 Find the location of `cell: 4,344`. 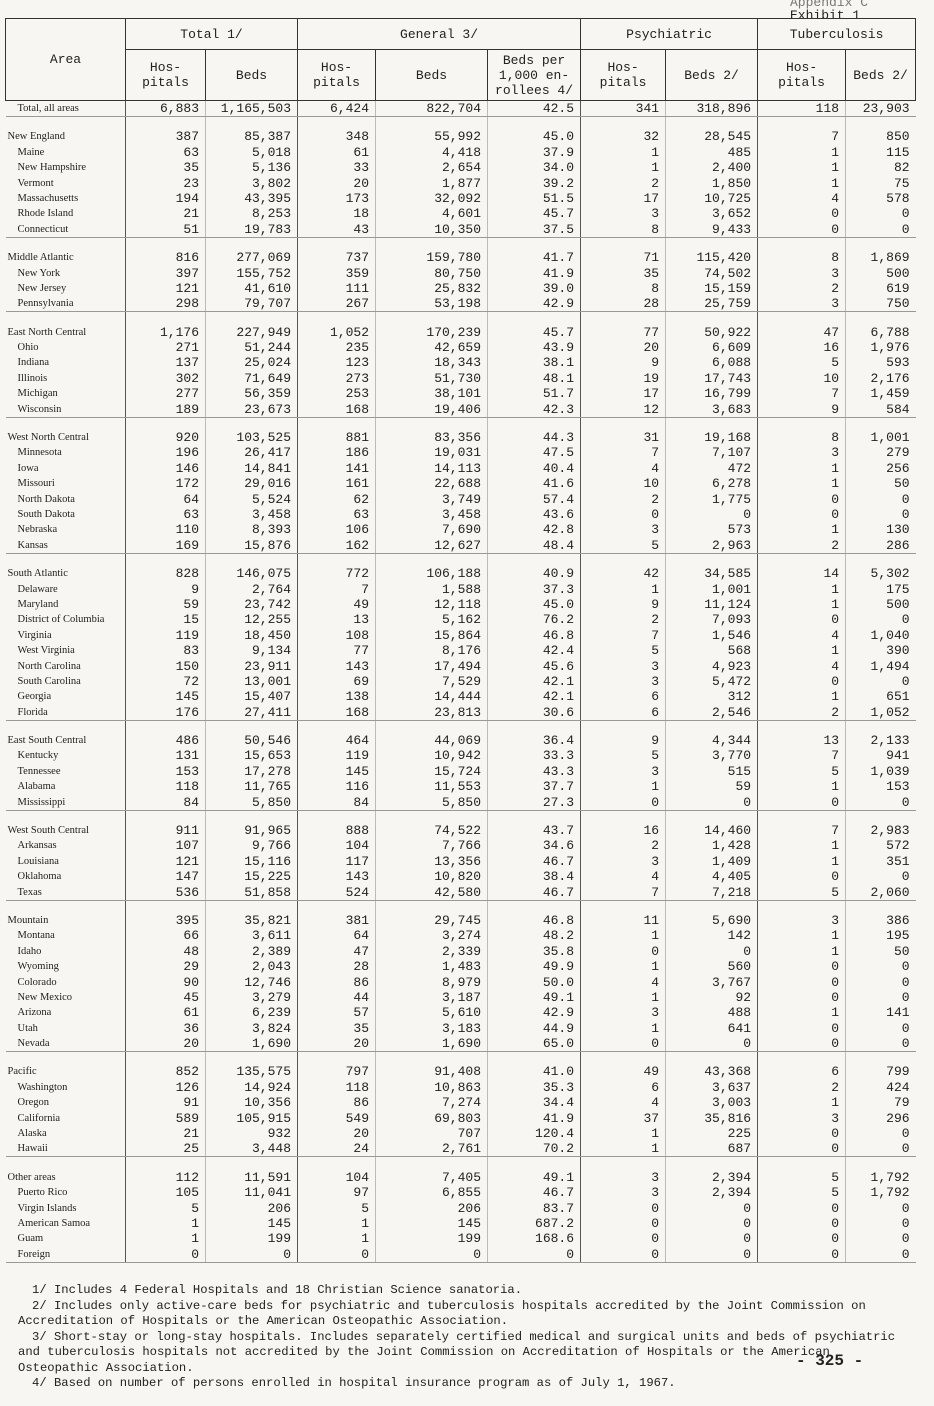

cell: 4,344 is located at coordinates (711, 734).